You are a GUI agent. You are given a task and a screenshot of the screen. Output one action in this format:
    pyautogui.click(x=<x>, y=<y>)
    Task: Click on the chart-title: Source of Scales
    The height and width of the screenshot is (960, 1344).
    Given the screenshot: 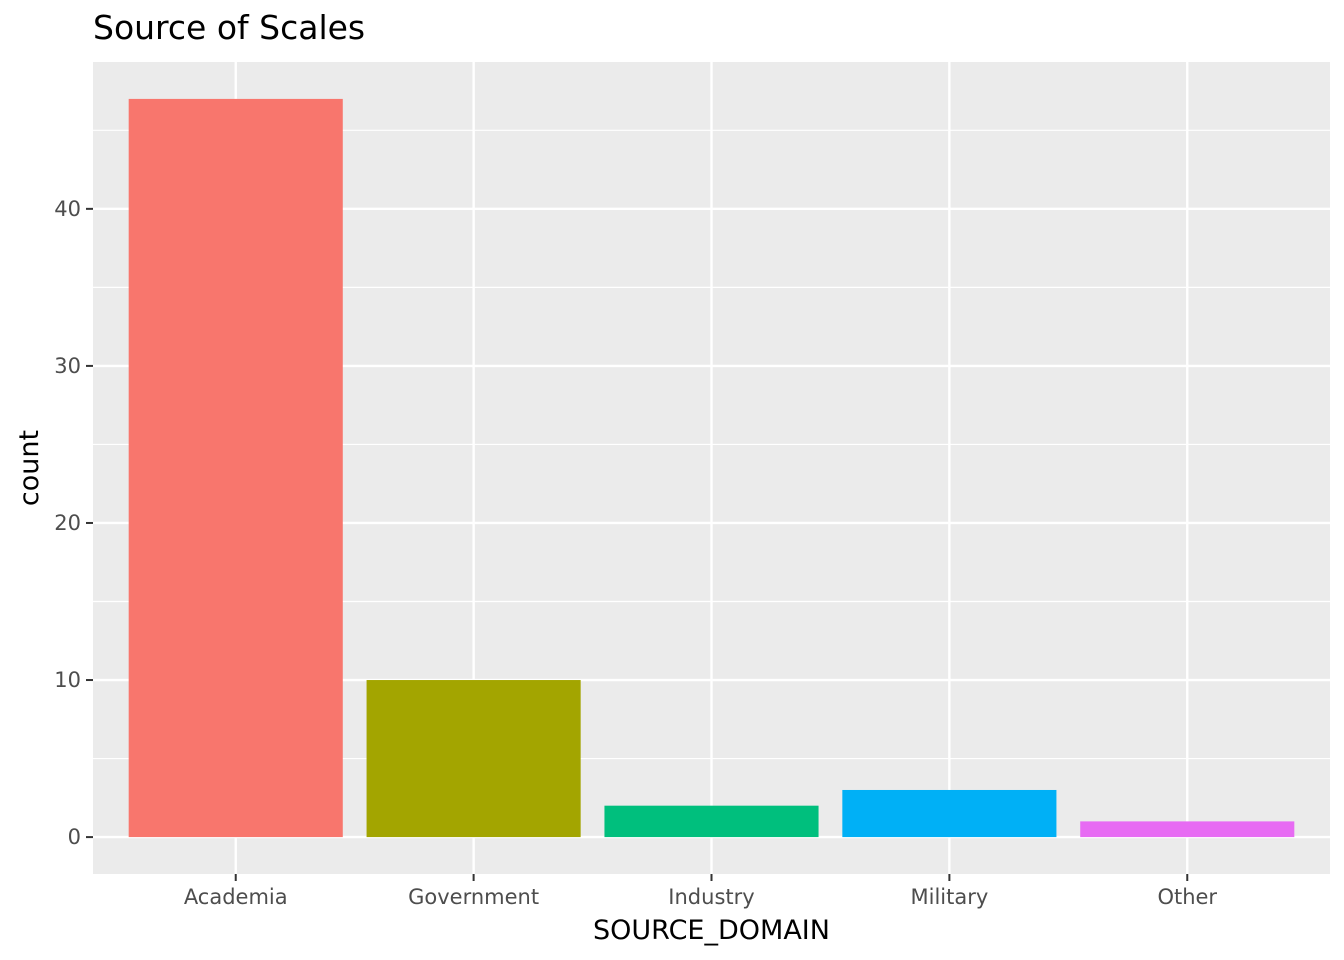 What is the action you would take?
    pyautogui.click(x=229, y=27)
    